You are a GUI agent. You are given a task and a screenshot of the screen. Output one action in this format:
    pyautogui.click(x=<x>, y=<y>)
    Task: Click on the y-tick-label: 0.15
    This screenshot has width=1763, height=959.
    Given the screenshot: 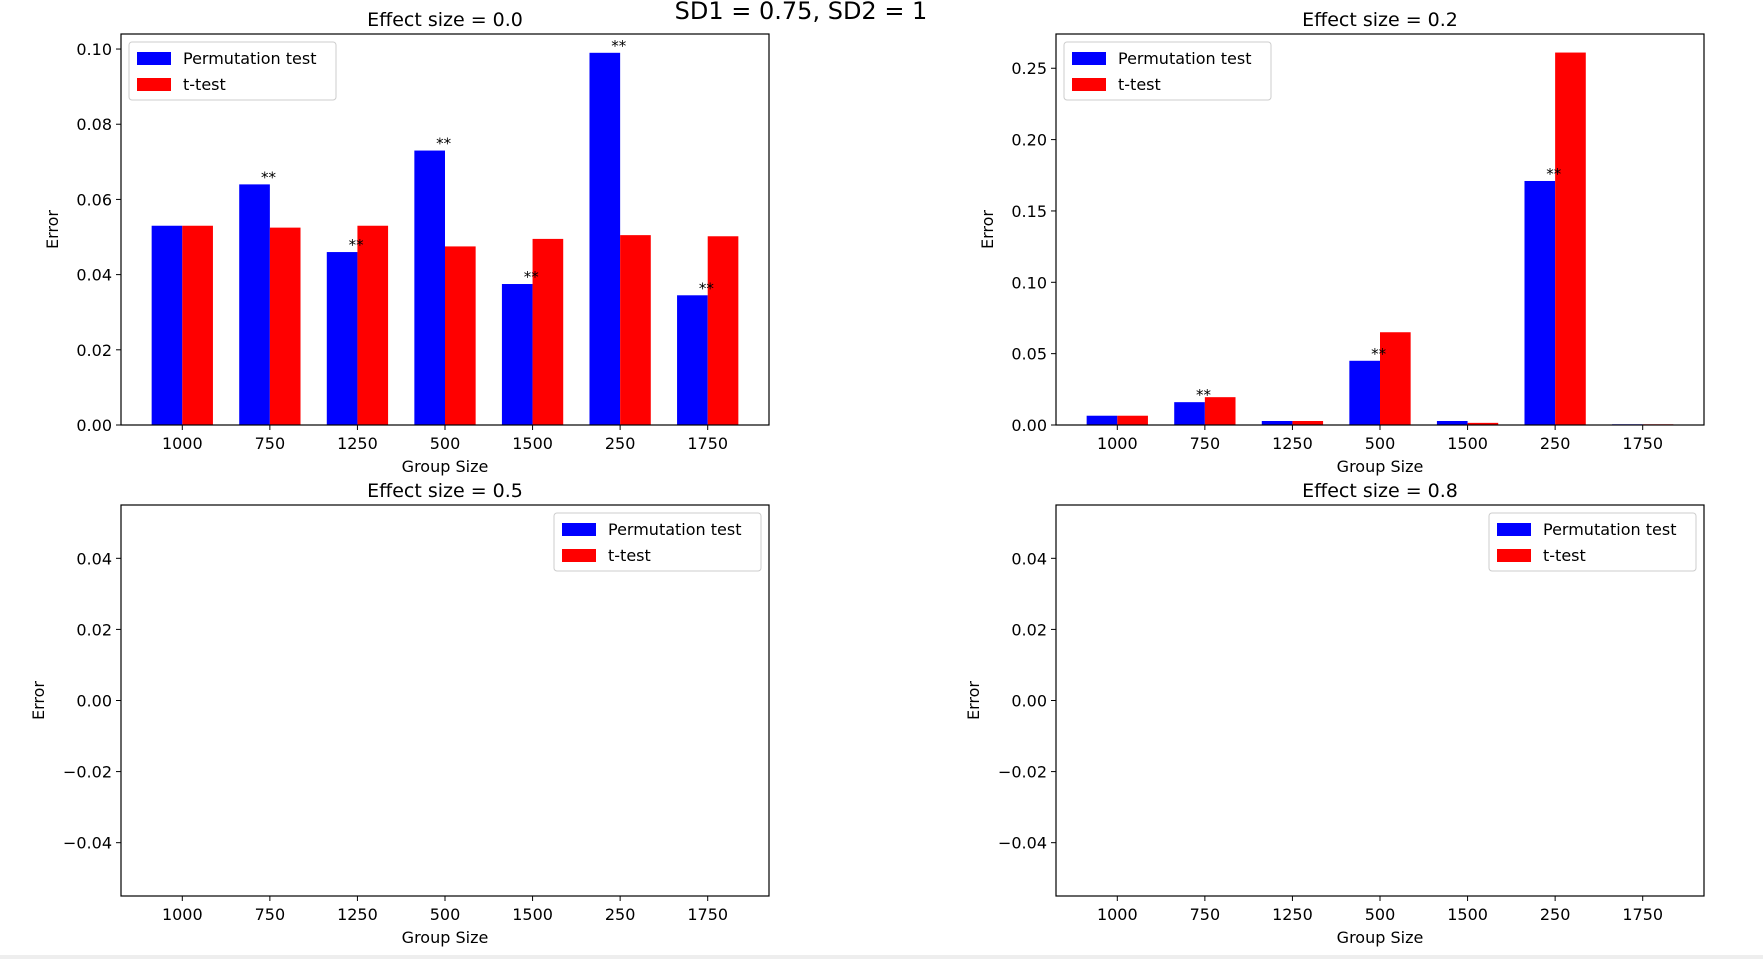 What is the action you would take?
    pyautogui.click(x=1029, y=211)
    